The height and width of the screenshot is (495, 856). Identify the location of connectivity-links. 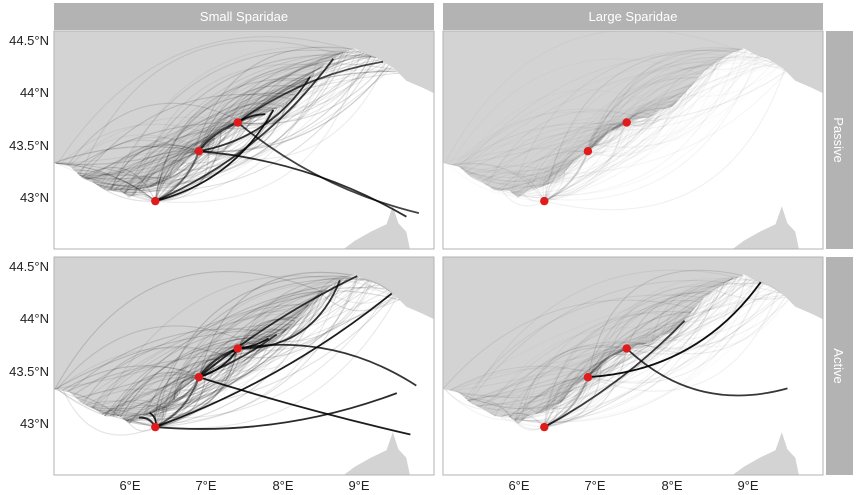
(235, 353).